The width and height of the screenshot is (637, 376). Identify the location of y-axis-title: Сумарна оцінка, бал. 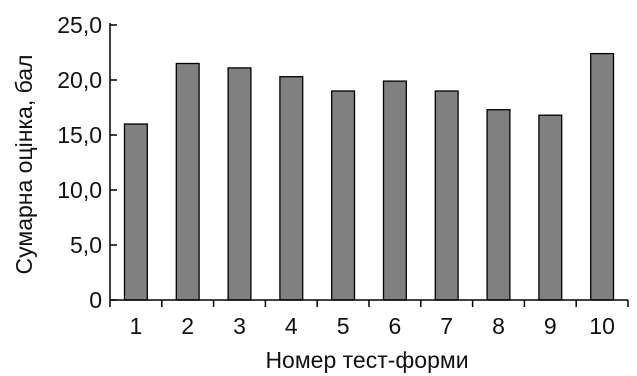
(24, 165).